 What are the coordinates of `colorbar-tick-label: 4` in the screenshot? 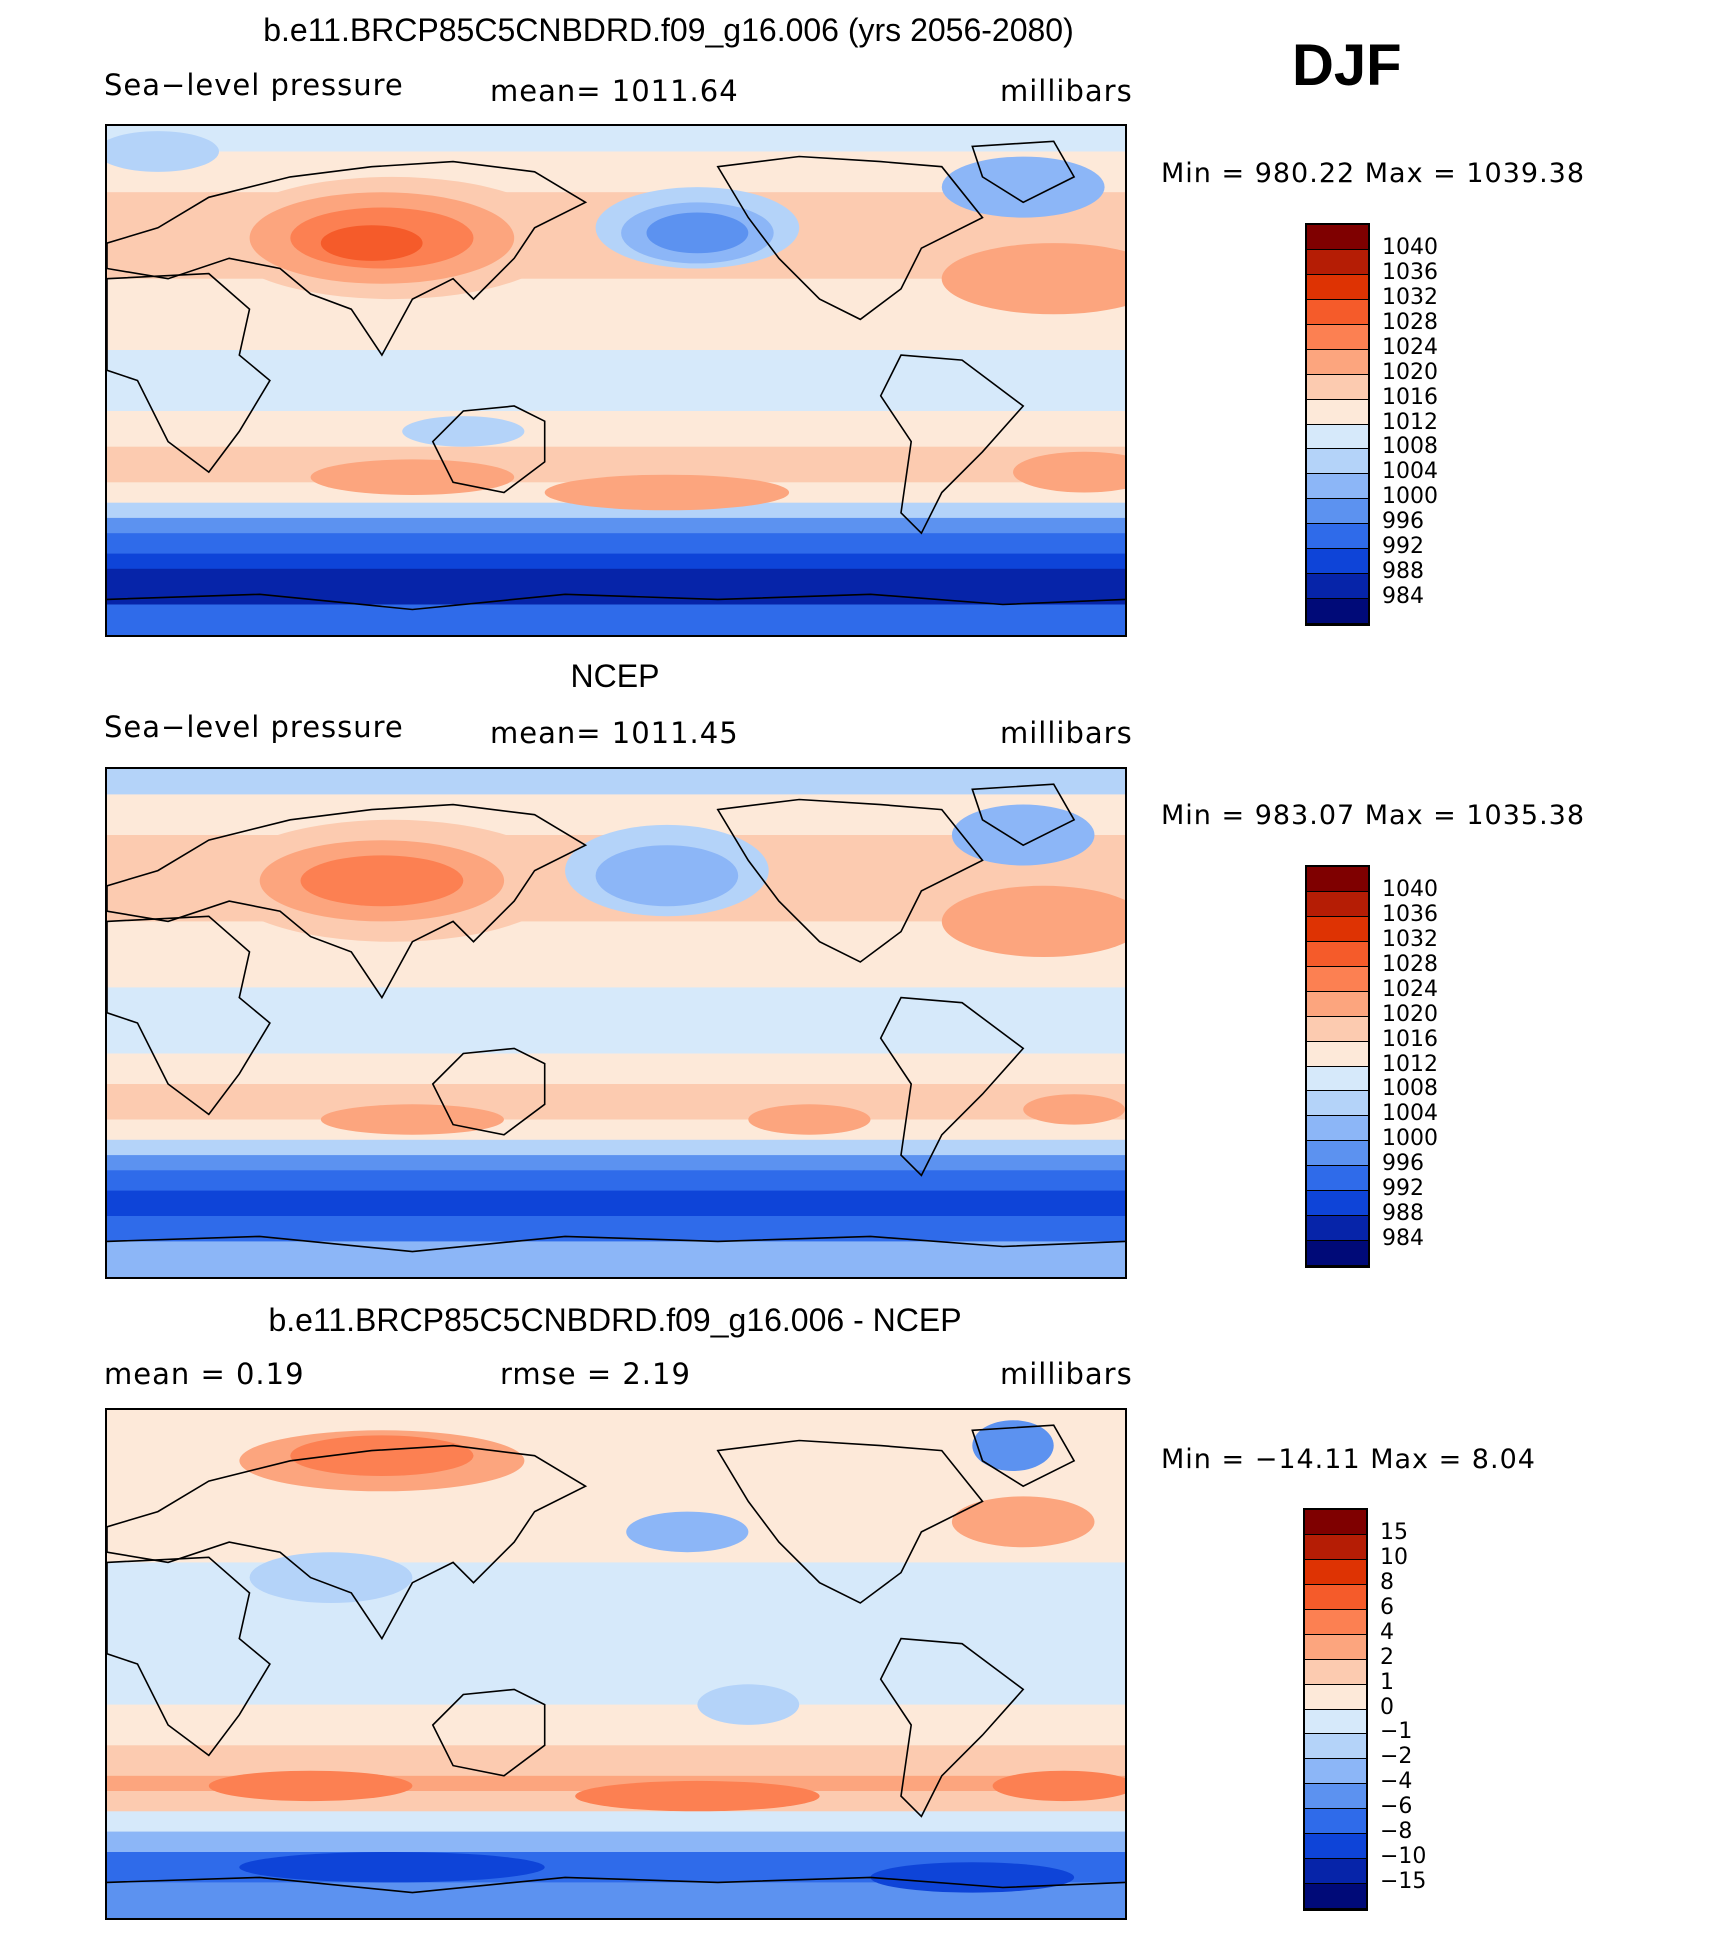 It's located at (1387, 1632).